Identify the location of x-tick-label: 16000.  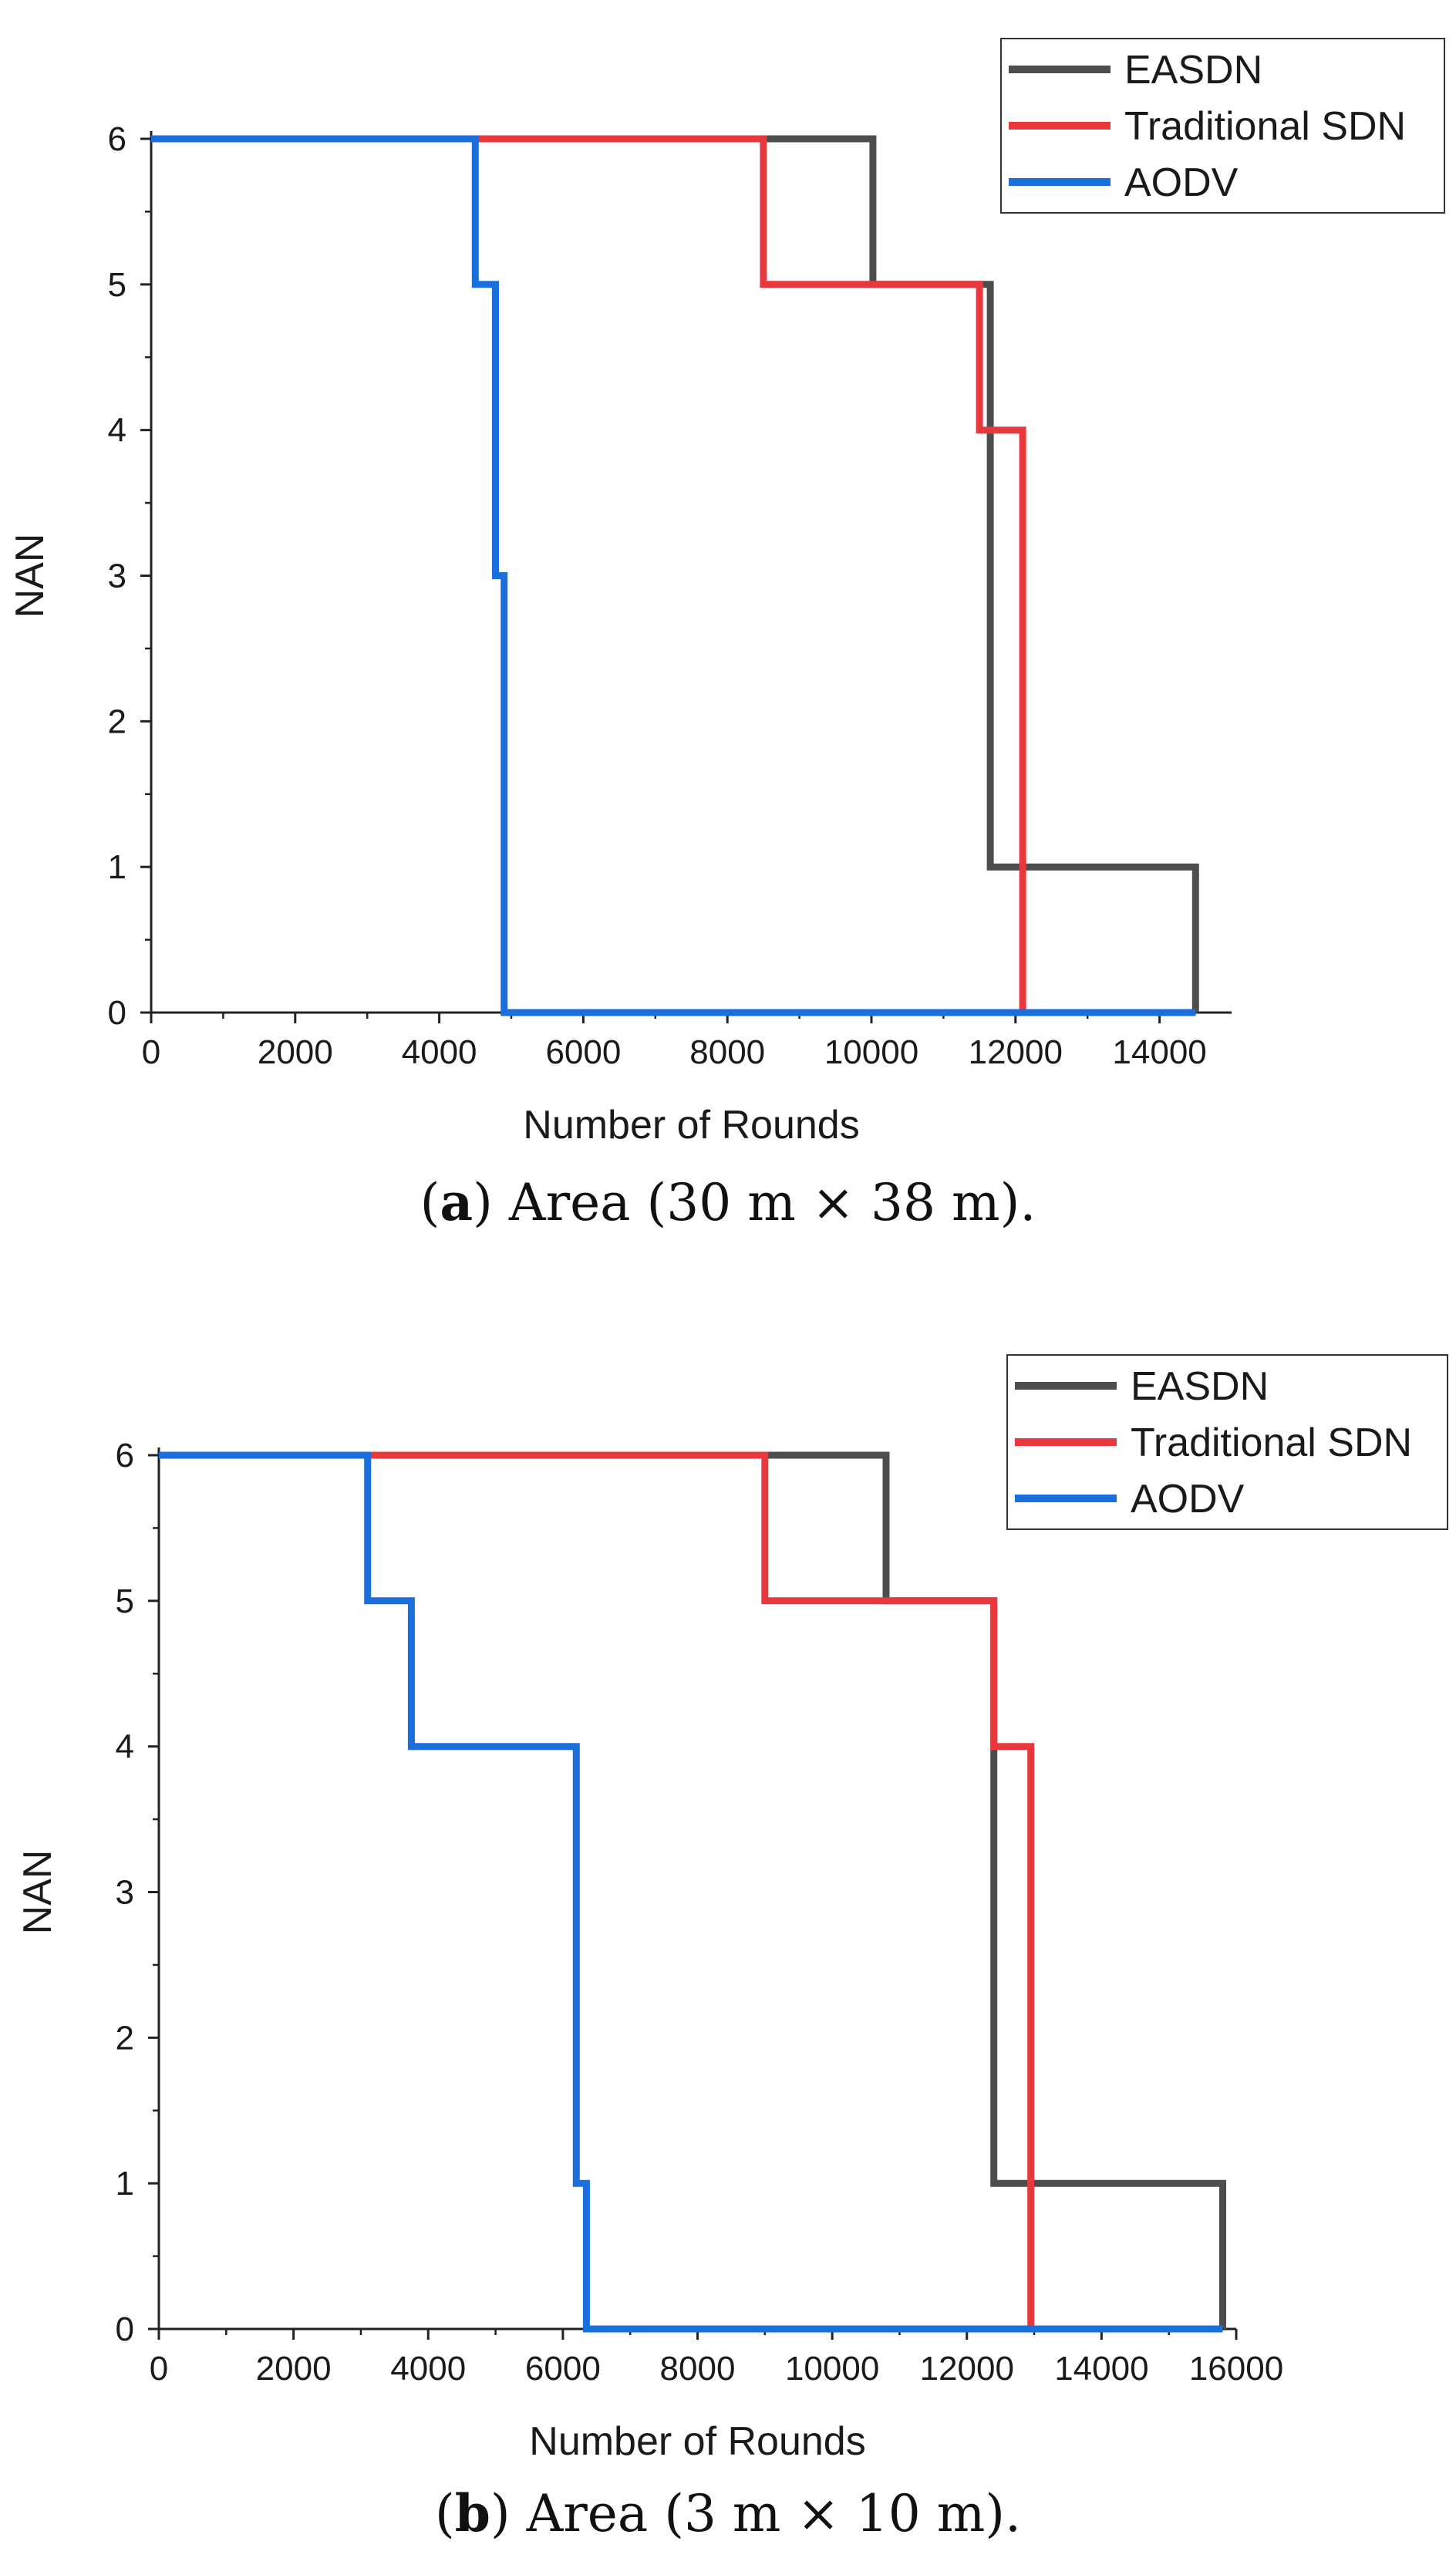
(1236, 2369).